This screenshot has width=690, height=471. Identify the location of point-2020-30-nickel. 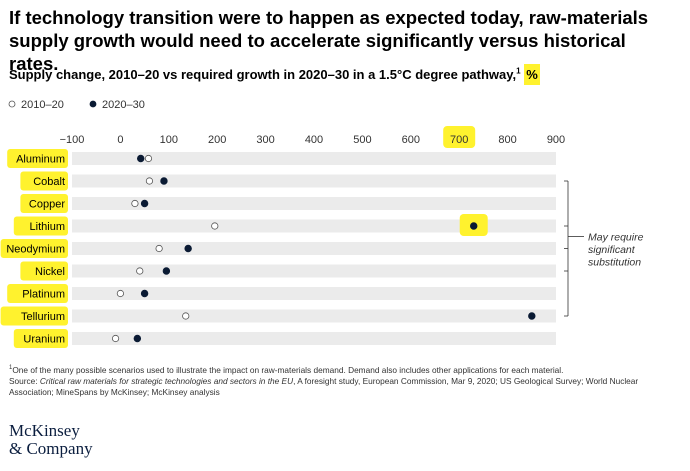
(166, 271).